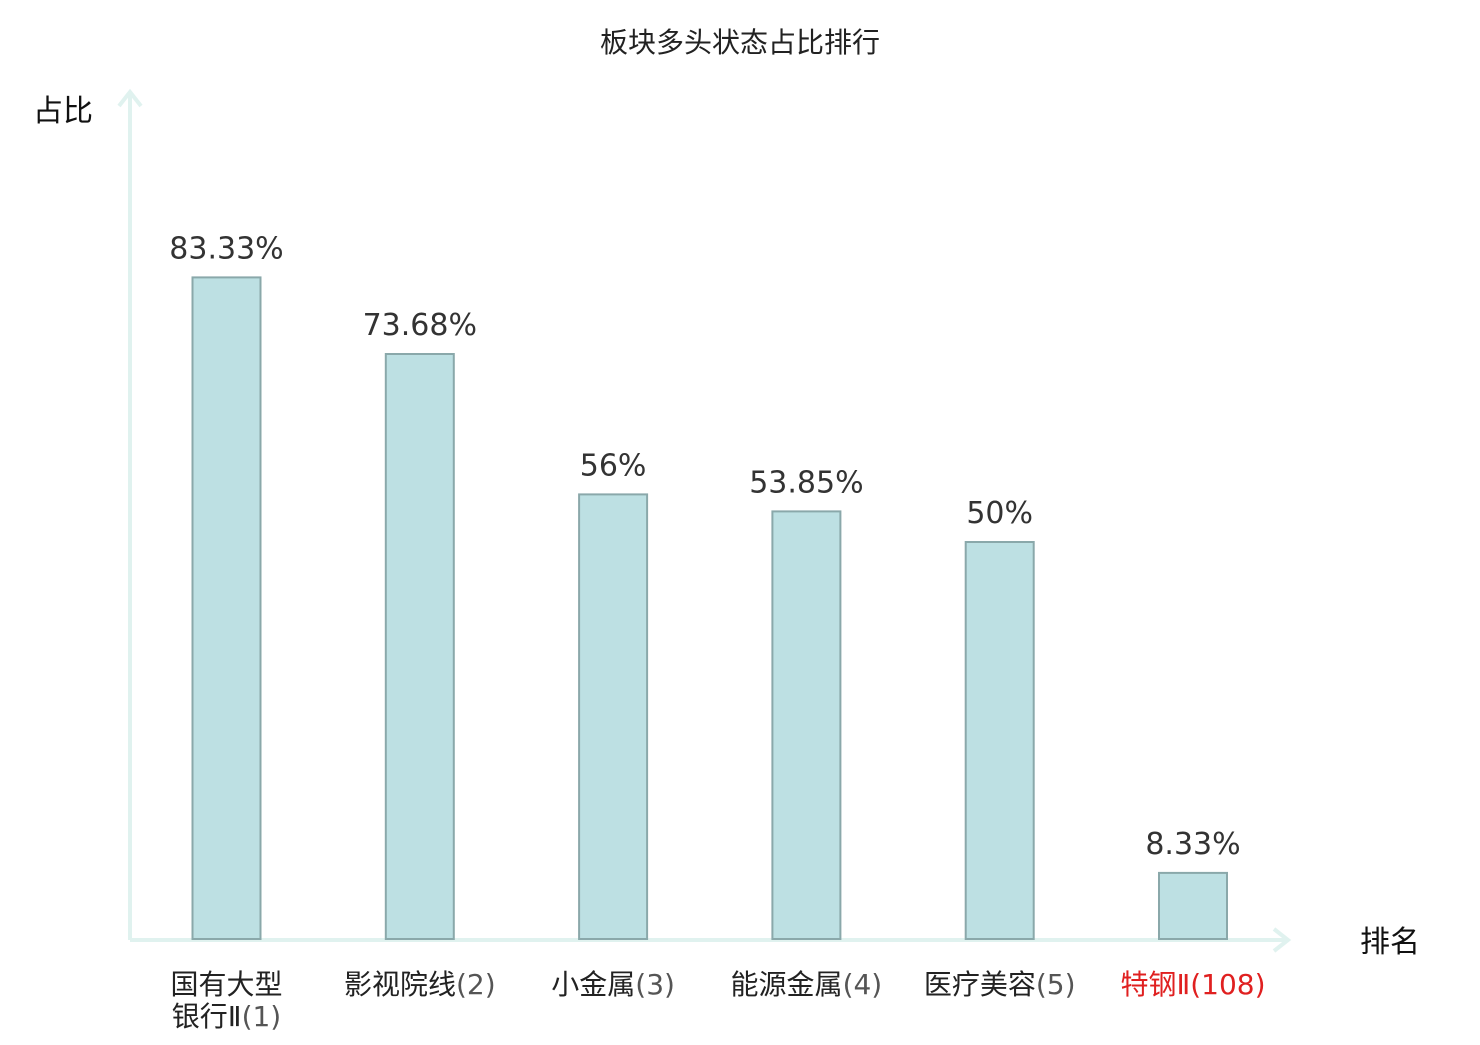 The height and width of the screenshot is (1045, 1480). What do you see at coordinates (1155, 984) in the screenshot?
I see `category-name-6: 特钢Ⅱ` at bounding box center [1155, 984].